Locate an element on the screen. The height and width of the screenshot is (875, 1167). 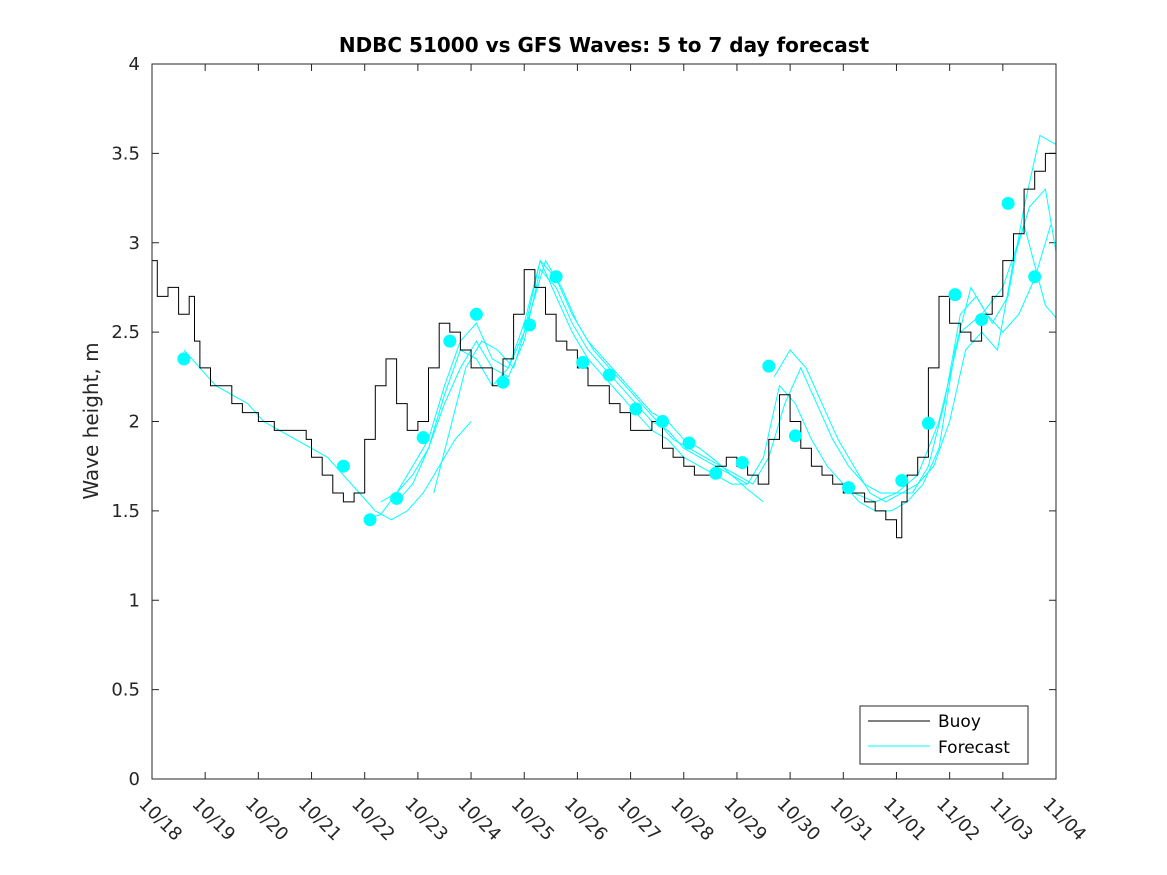
legend: Buoy Forecast is located at coordinates (944, 735).